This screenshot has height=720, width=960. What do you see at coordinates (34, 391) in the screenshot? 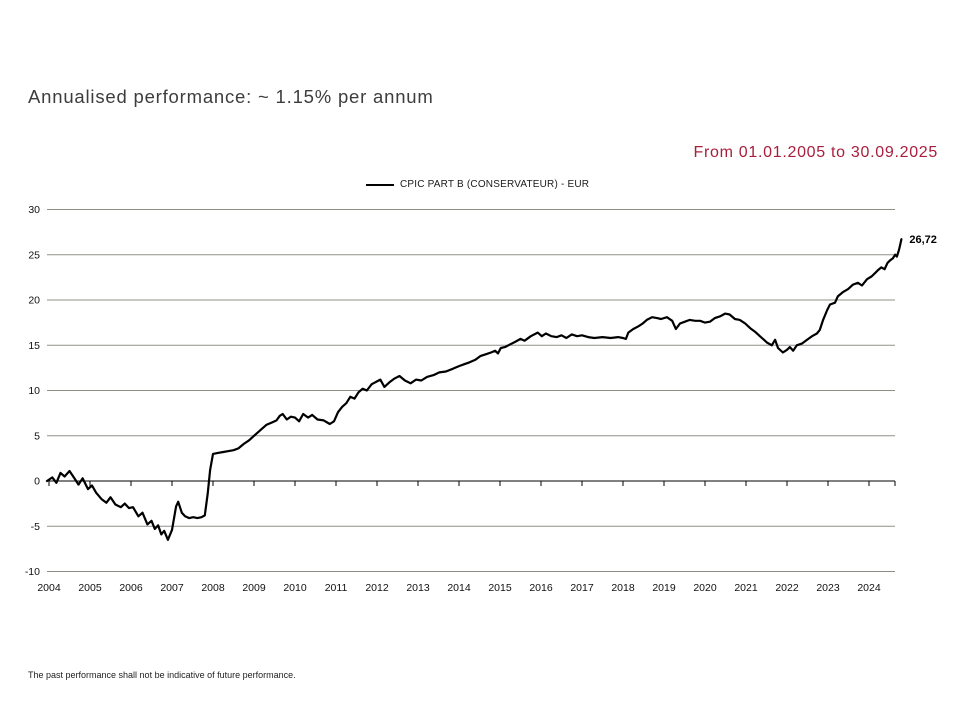
I see `y-axis-tick-label: 10` at bounding box center [34, 391].